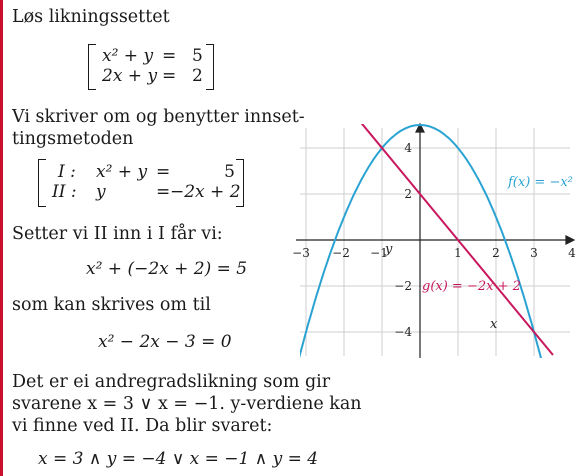  I want to click on x-tick-labels: −3 −2 −1 1 2 3 4, so click(434, 253).